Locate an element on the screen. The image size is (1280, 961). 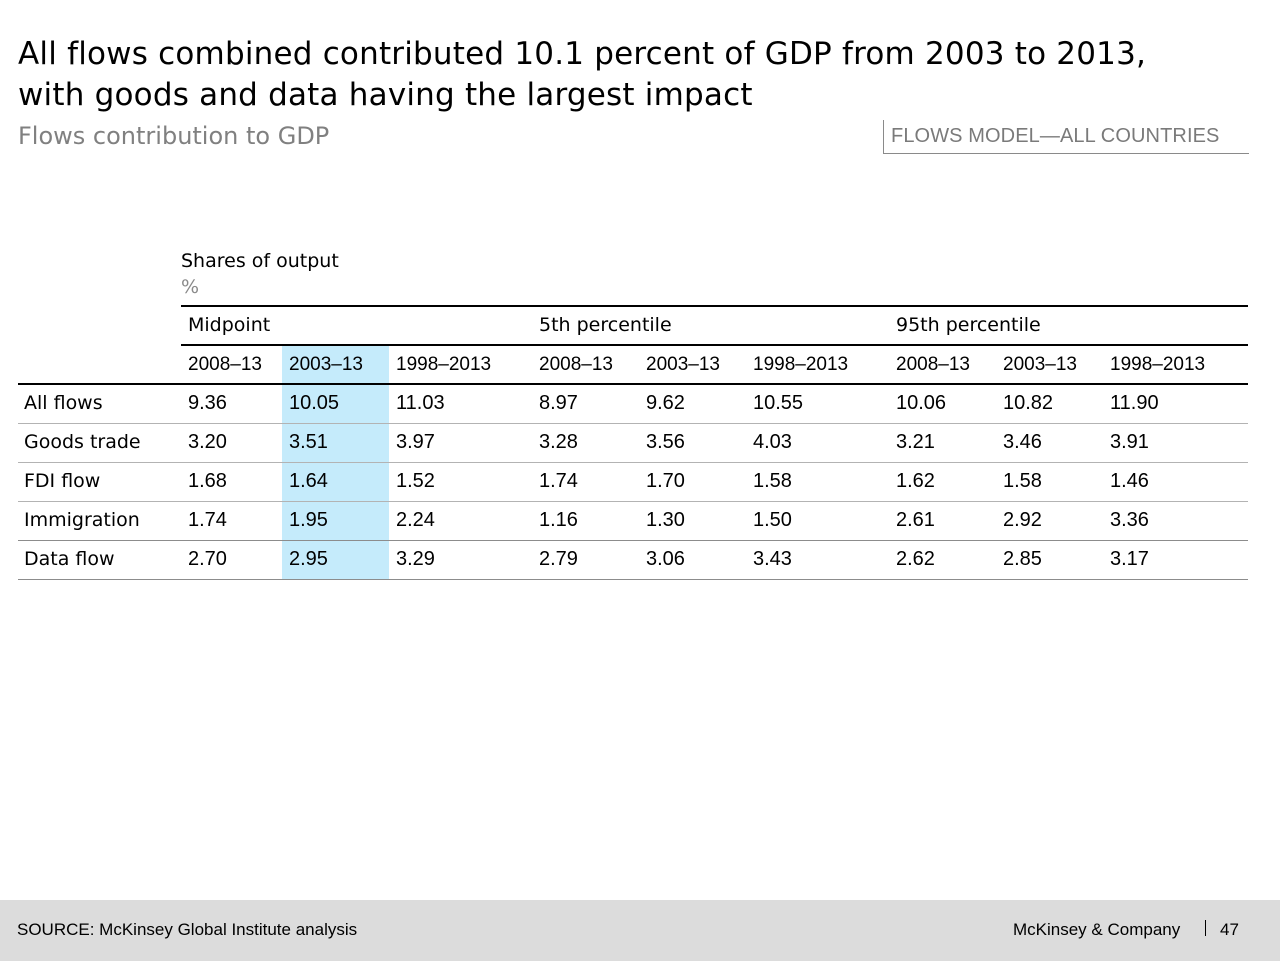
table-cell: 11.03 is located at coordinates (420, 403).